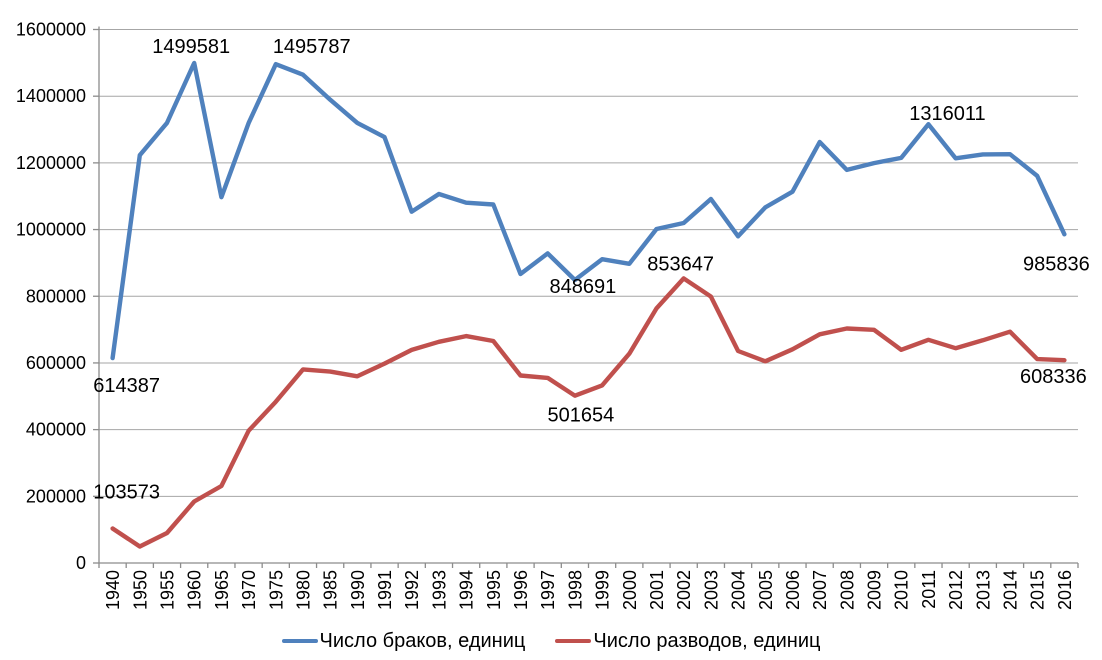 The image size is (1102, 660). I want to click on x-axis-tick-label: 1994, so click(467, 590).